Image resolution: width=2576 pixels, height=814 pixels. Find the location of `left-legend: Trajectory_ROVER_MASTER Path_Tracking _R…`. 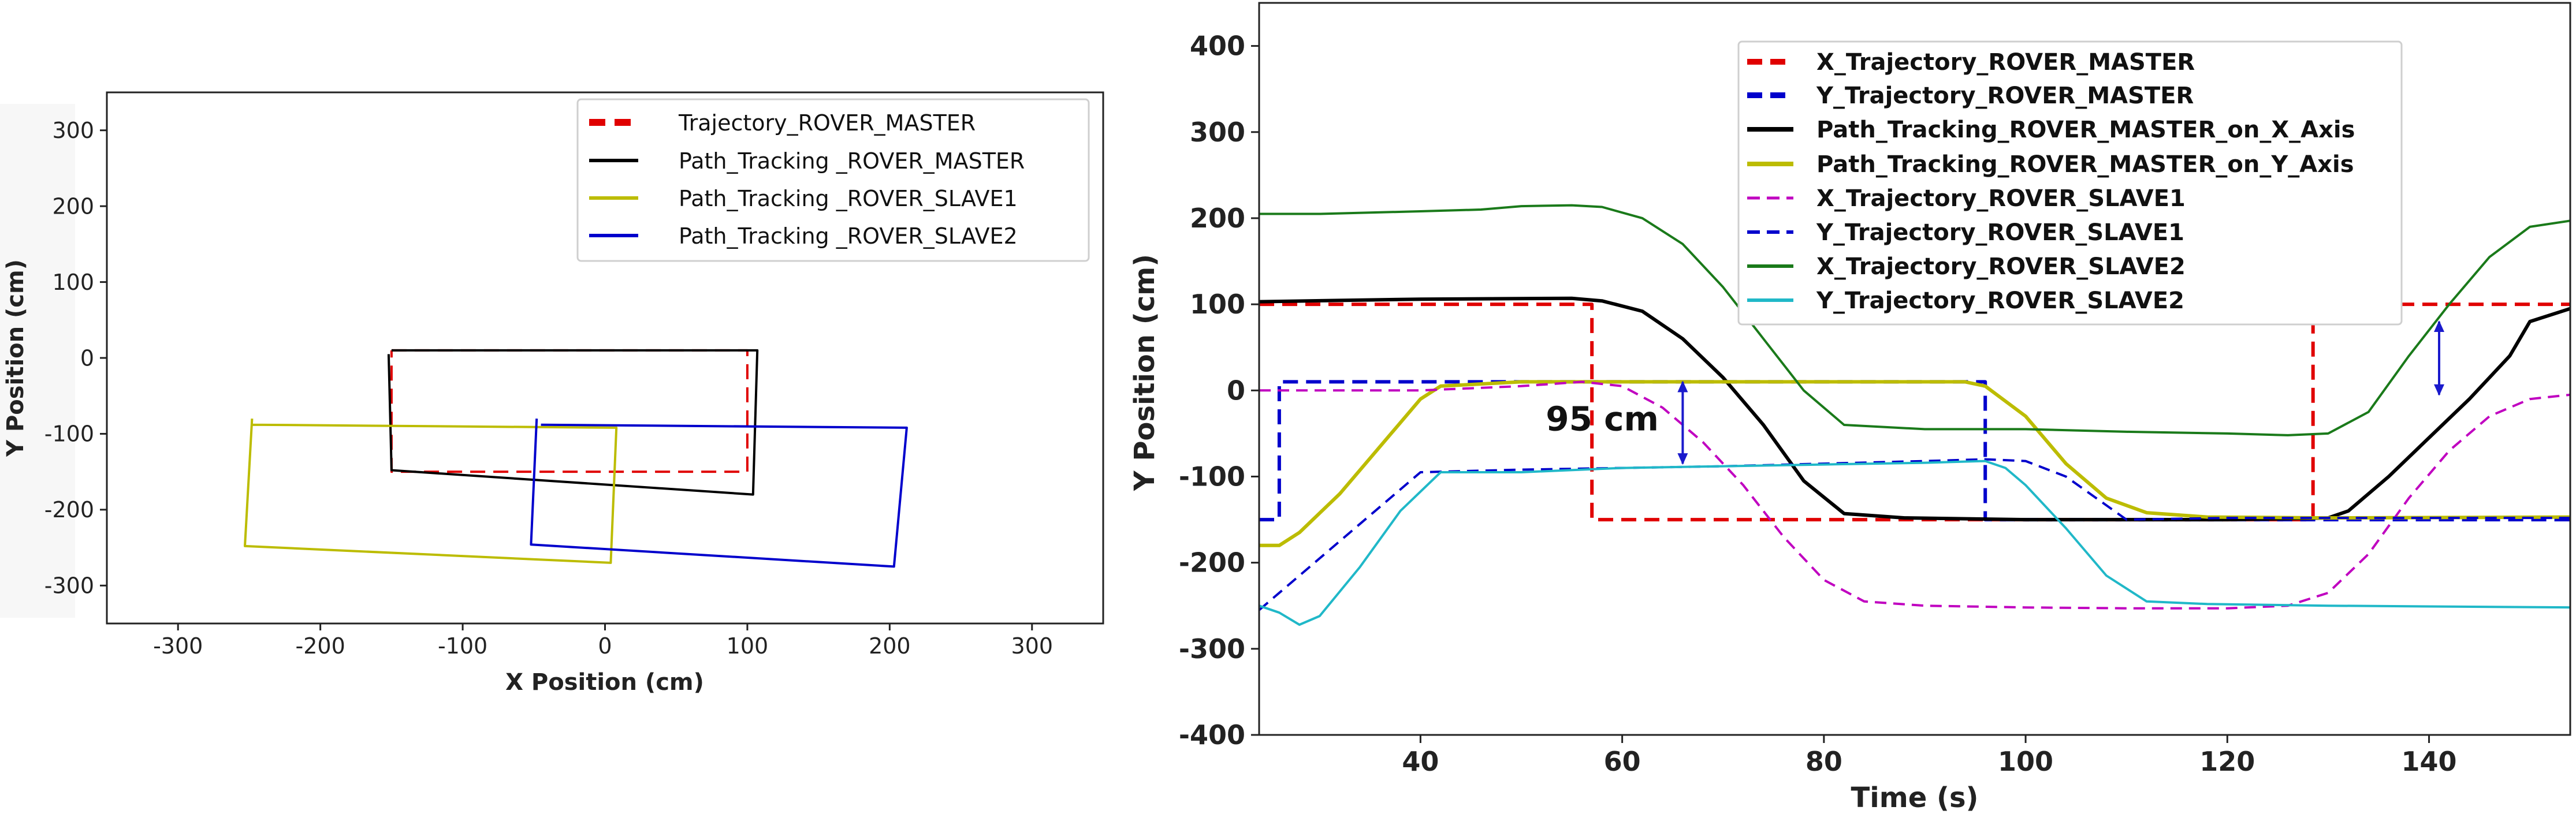

left-legend: Trajectory_ROVER_MASTER Path_Tracking _R… is located at coordinates (833, 180).